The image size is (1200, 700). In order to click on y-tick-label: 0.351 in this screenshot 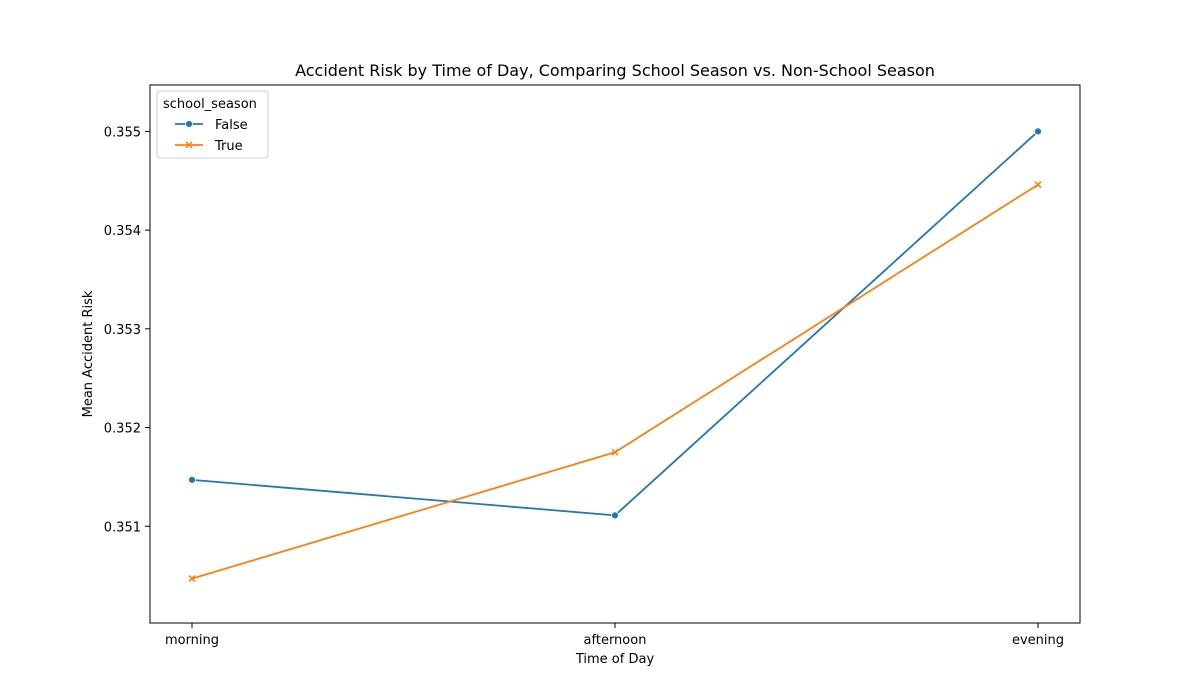, I will do `click(122, 527)`.